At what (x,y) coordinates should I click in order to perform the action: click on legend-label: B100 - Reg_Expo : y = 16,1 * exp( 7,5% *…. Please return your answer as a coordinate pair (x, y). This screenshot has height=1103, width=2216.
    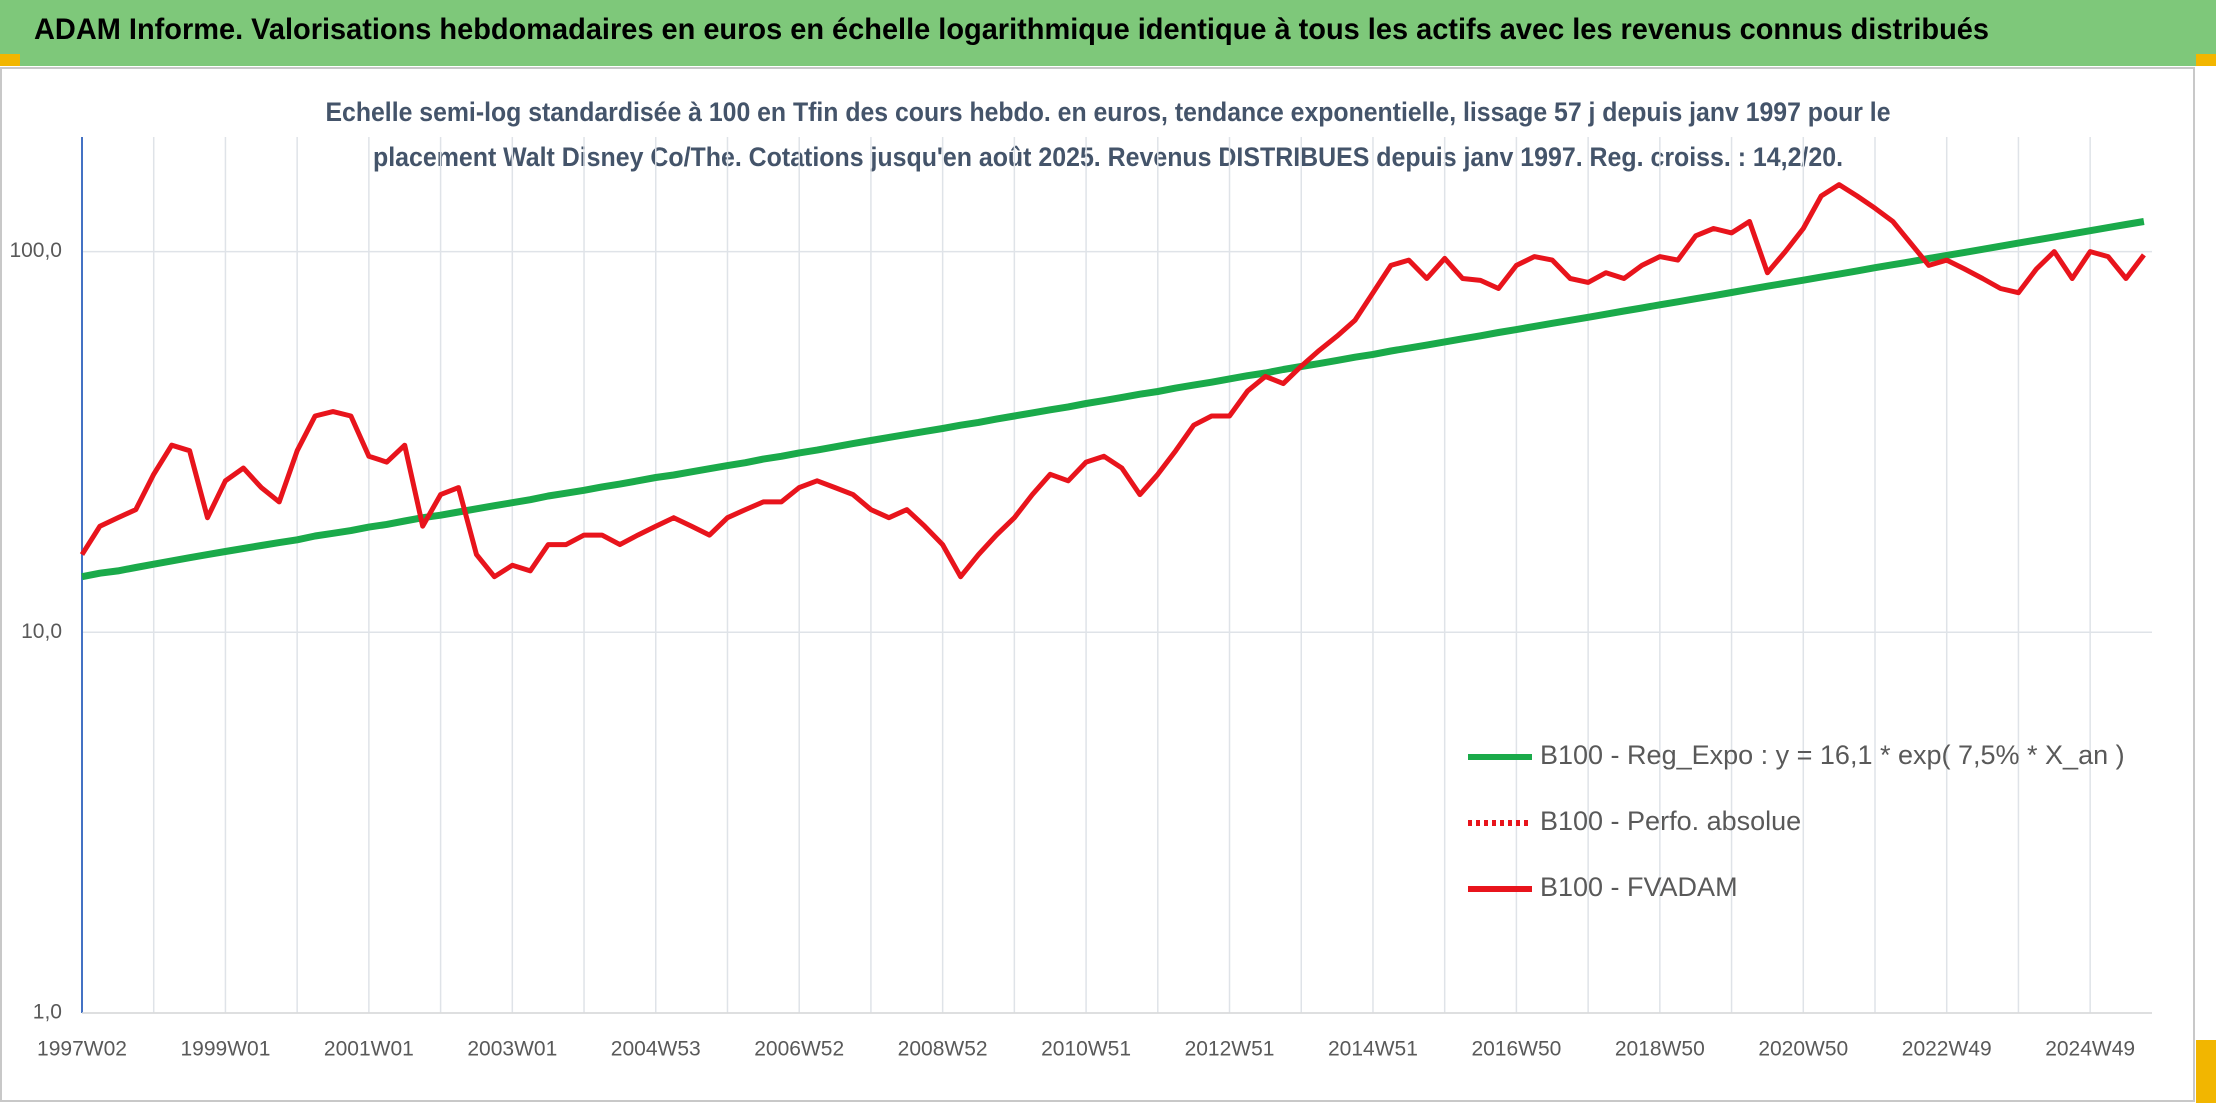
    Looking at the image, I should click on (1832, 755).